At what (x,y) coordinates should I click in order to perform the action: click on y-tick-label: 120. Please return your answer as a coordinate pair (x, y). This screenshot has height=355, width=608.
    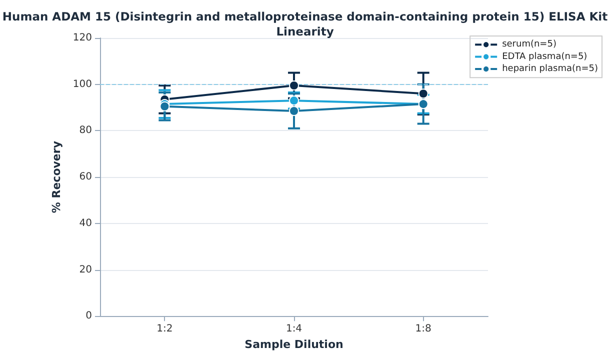
    Looking at the image, I should click on (82, 38).